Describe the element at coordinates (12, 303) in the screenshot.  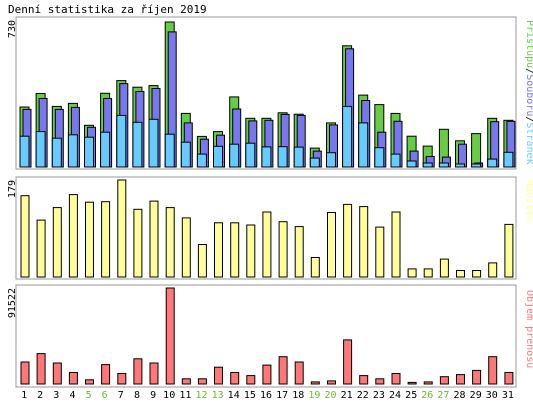
I see `bottom-max-label: 91522` at that location.